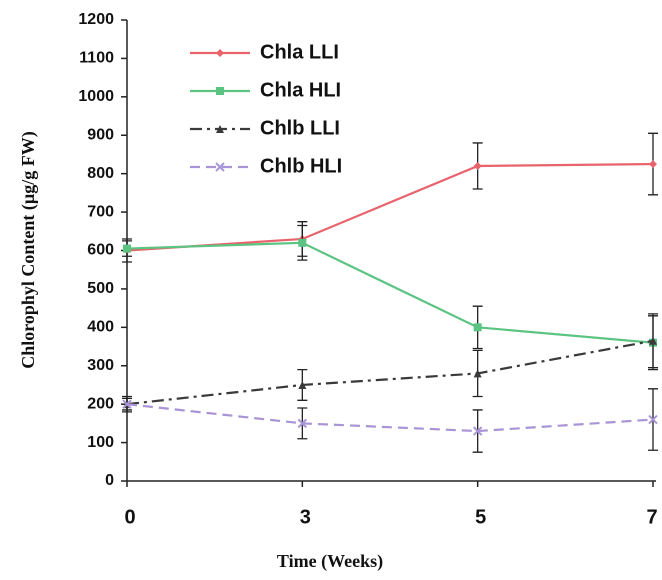 The image size is (662, 580). What do you see at coordinates (651, 517) in the screenshot?
I see `x-tick-label: 7` at bounding box center [651, 517].